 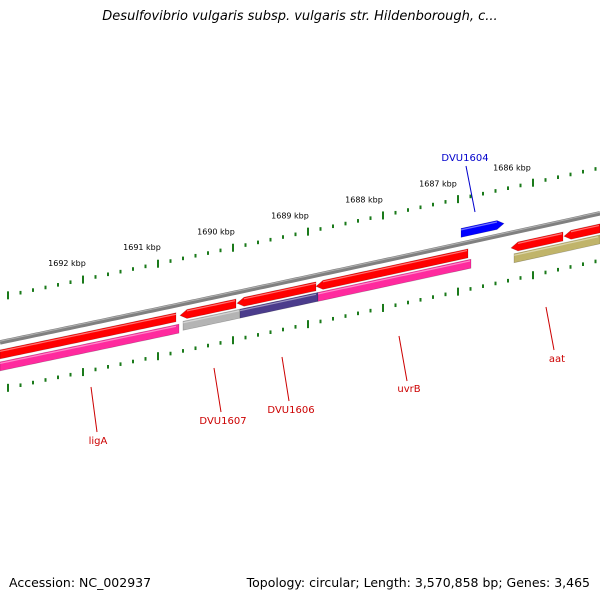 I want to click on scale-tick-label: 1690 kbp, so click(x=216, y=231).